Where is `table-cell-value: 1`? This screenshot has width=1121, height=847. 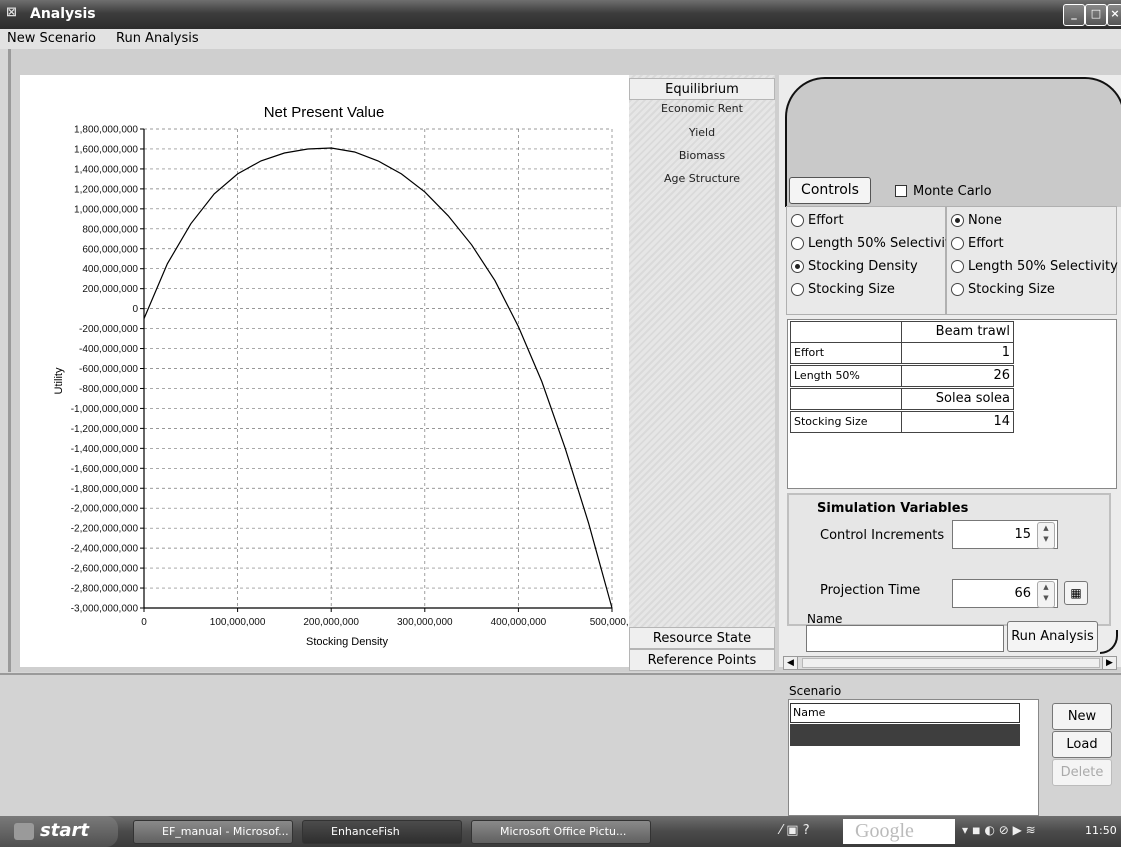 table-cell-value: 1 is located at coordinates (957, 353).